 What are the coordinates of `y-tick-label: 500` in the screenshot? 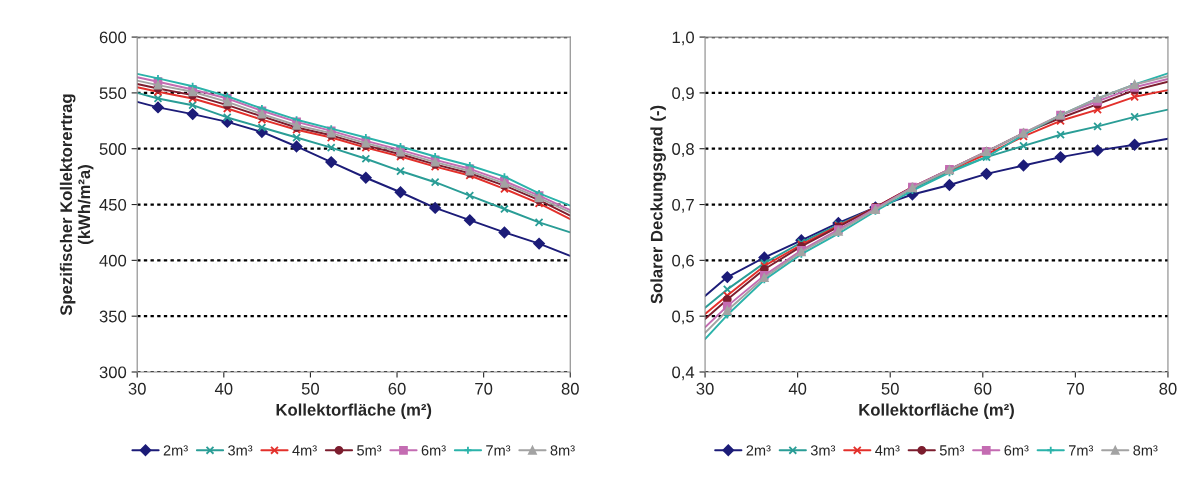 It's located at (113, 149).